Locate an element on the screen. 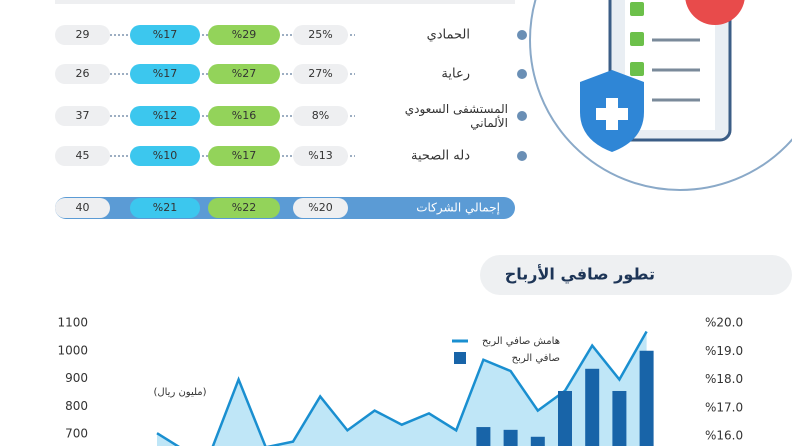 The height and width of the screenshot is (446, 792). company-name: المستشفى السعودي الألماني is located at coordinates (456, 116).